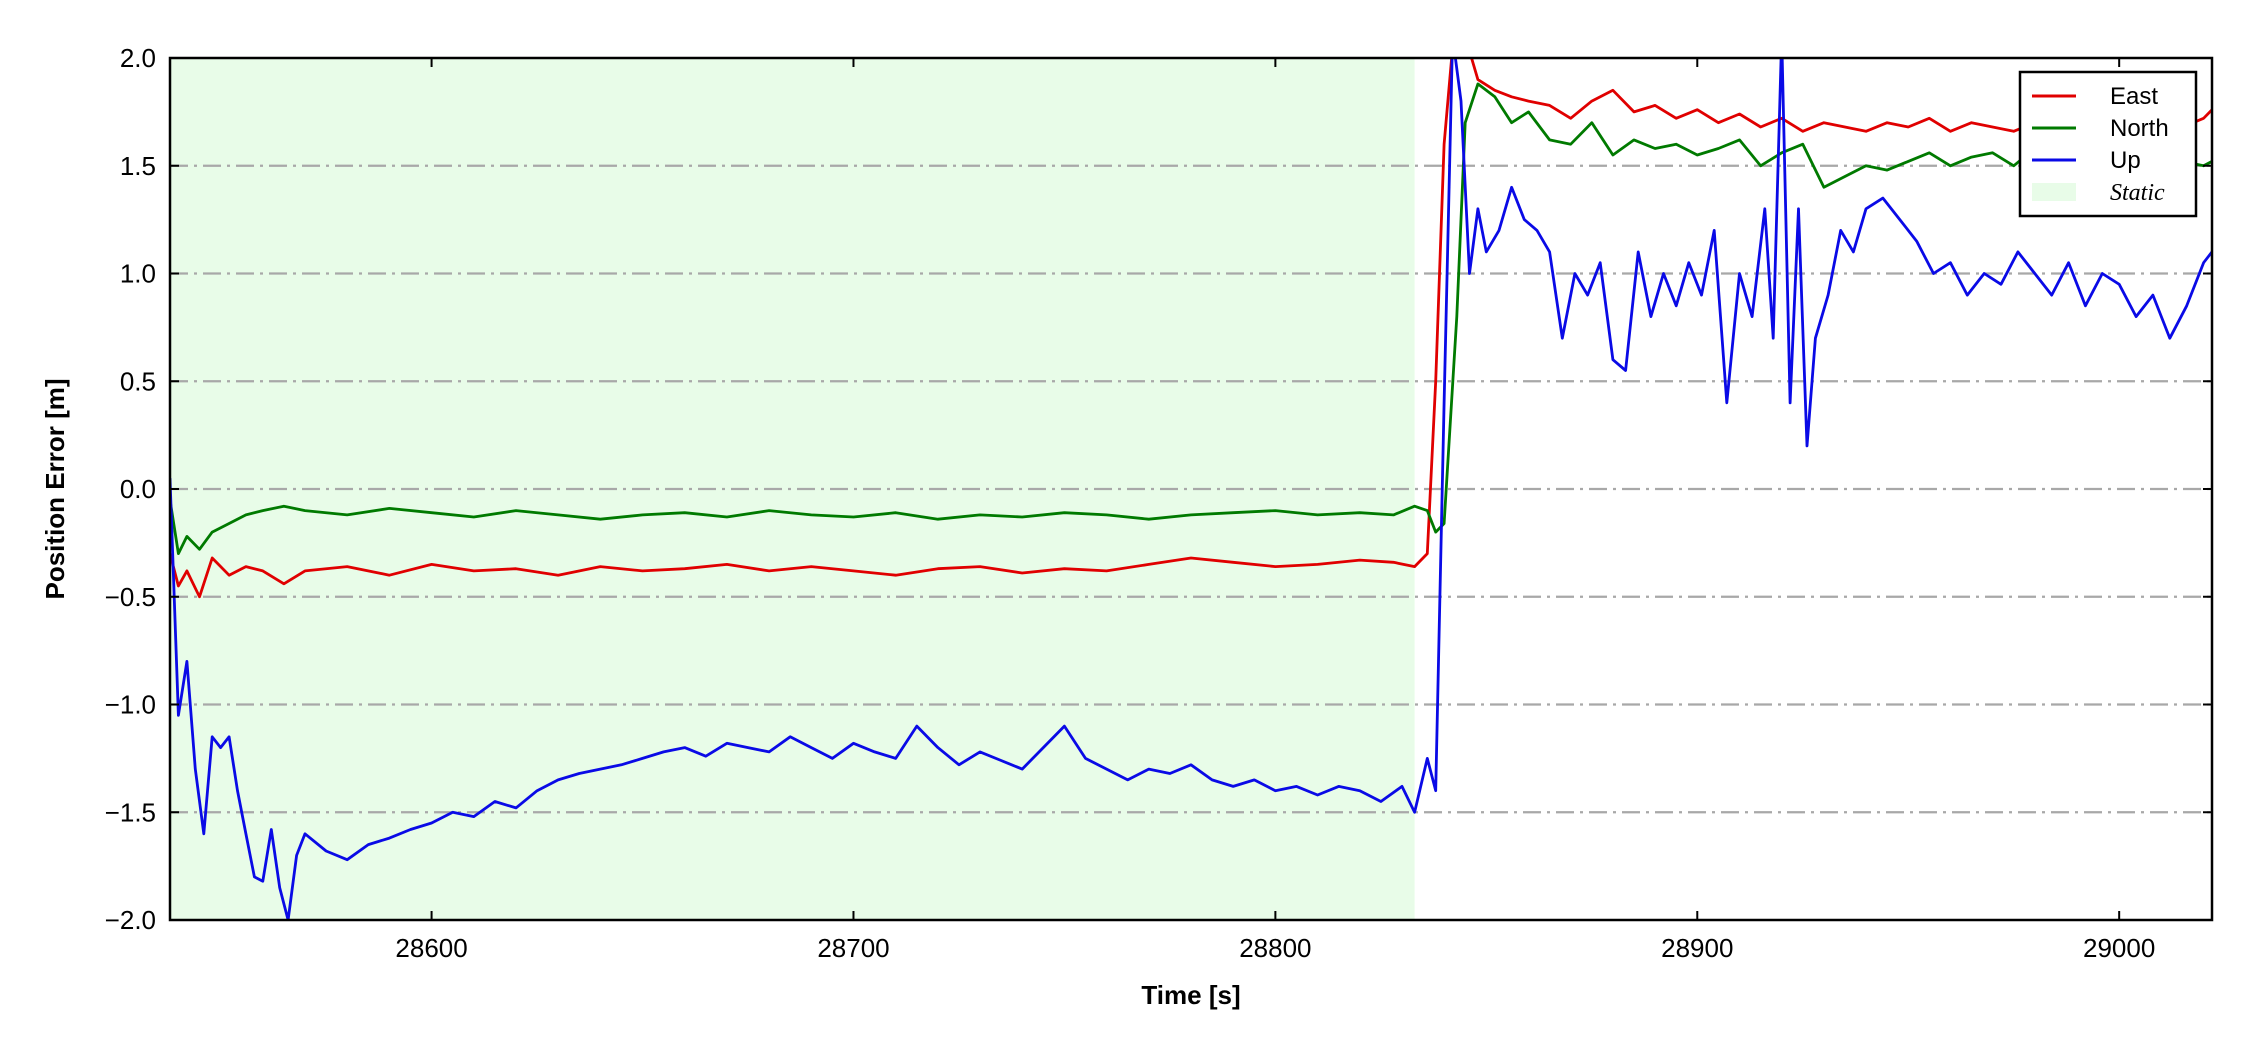 The image size is (2250, 1050). What do you see at coordinates (138, 489) in the screenshot?
I see `y-tick-label: 0.0` at bounding box center [138, 489].